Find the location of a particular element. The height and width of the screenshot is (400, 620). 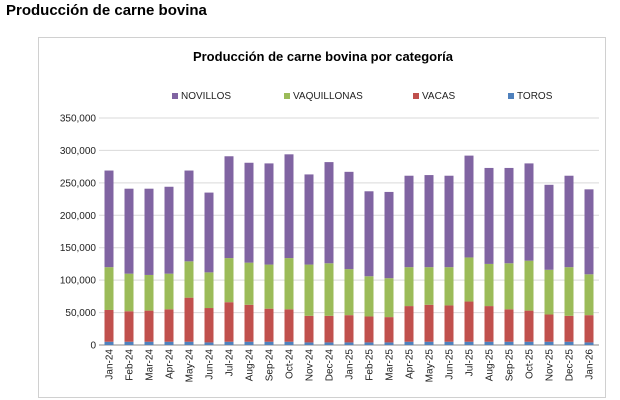

y-tick-label: 50,000 is located at coordinates (80, 313).